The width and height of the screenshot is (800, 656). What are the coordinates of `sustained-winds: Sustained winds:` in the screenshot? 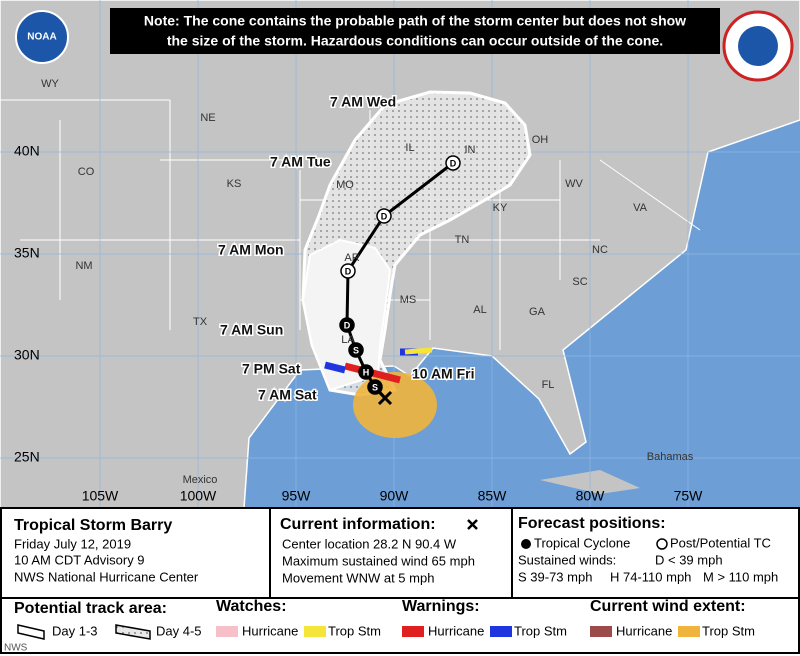 It's located at (567, 559).